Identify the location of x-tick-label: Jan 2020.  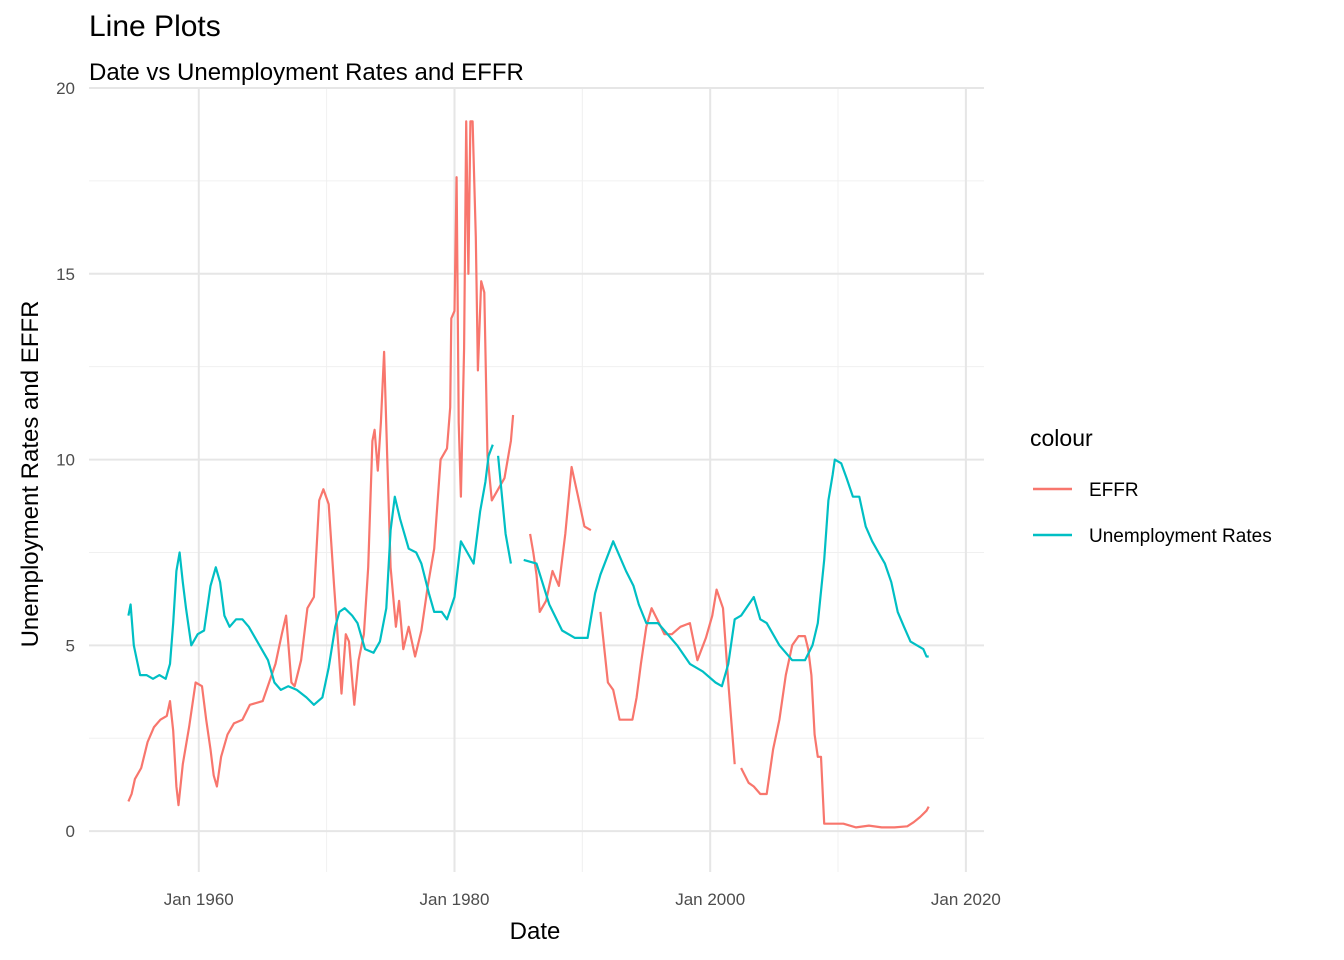
(966, 899).